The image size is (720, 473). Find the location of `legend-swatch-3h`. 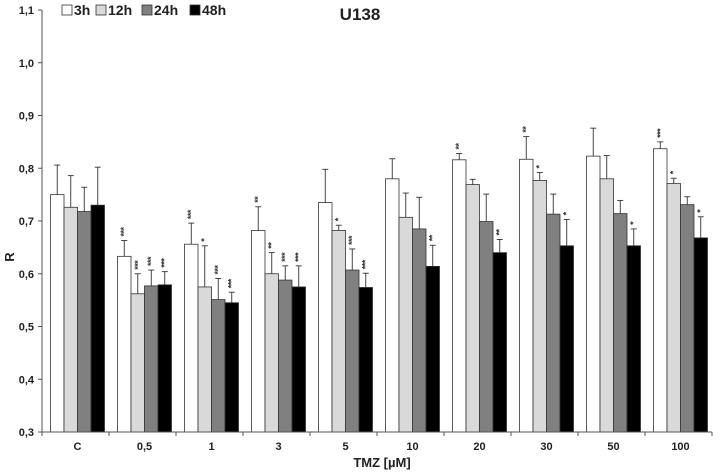

legend-swatch-3h is located at coordinates (67, 10).